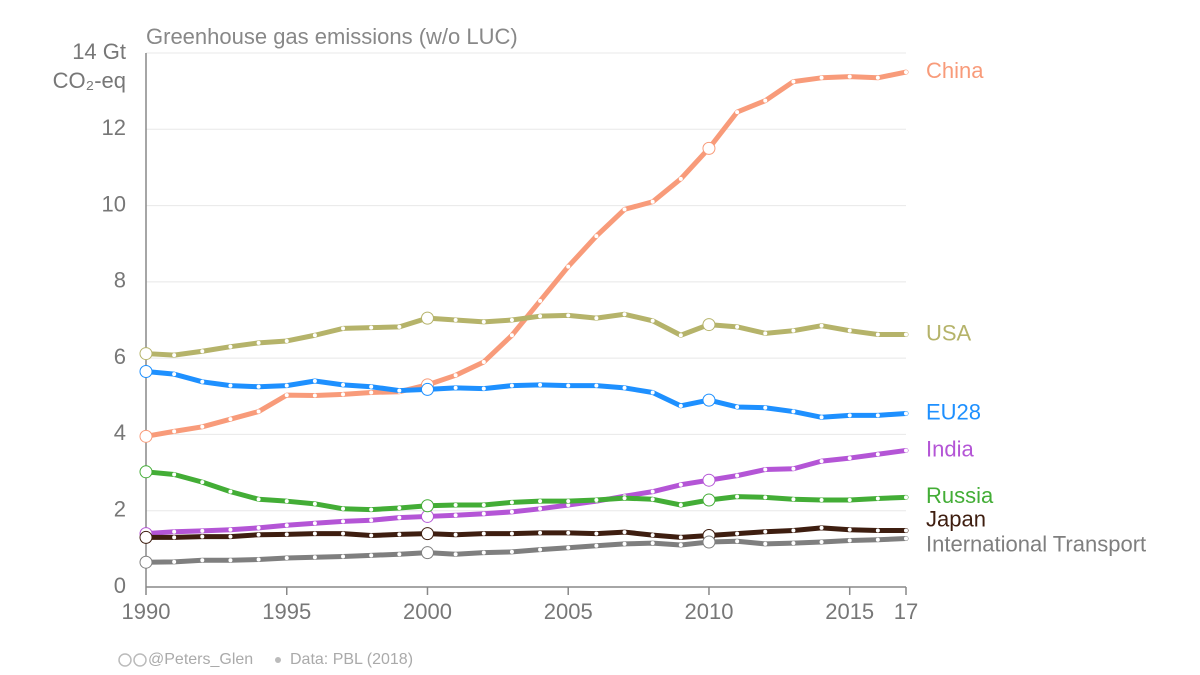 The image size is (1200, 675). Describe the element at coordinates (960, 495) in the screenshot. I see `series-label: Russia` at that location.